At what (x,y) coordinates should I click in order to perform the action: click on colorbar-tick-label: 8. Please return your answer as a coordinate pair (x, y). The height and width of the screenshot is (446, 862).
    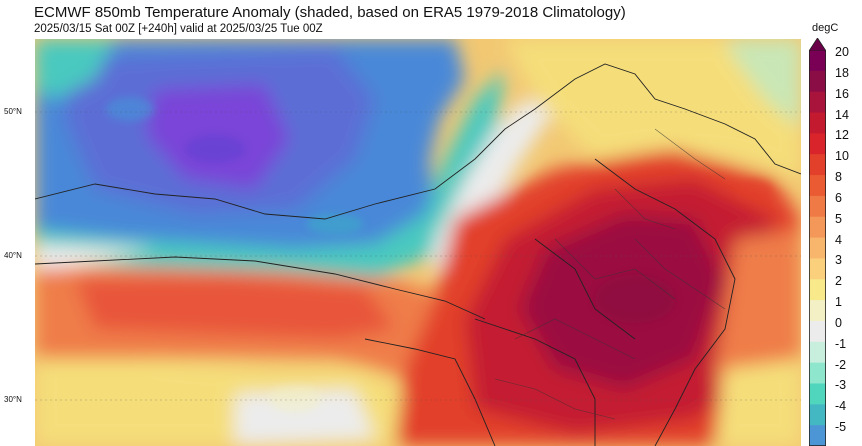
    Looking at the image, I should click on (838, 177).